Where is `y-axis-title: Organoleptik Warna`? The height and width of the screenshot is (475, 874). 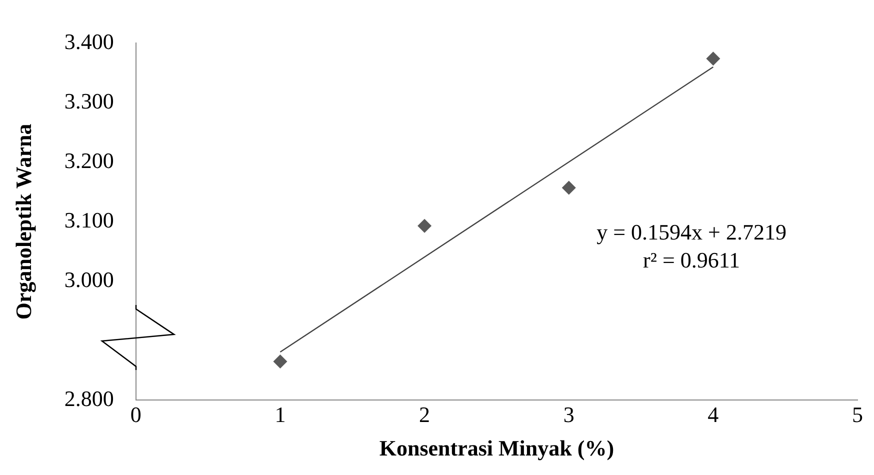 y-axis-title: Organoleptik Warna is located at coordinates (23, 222).